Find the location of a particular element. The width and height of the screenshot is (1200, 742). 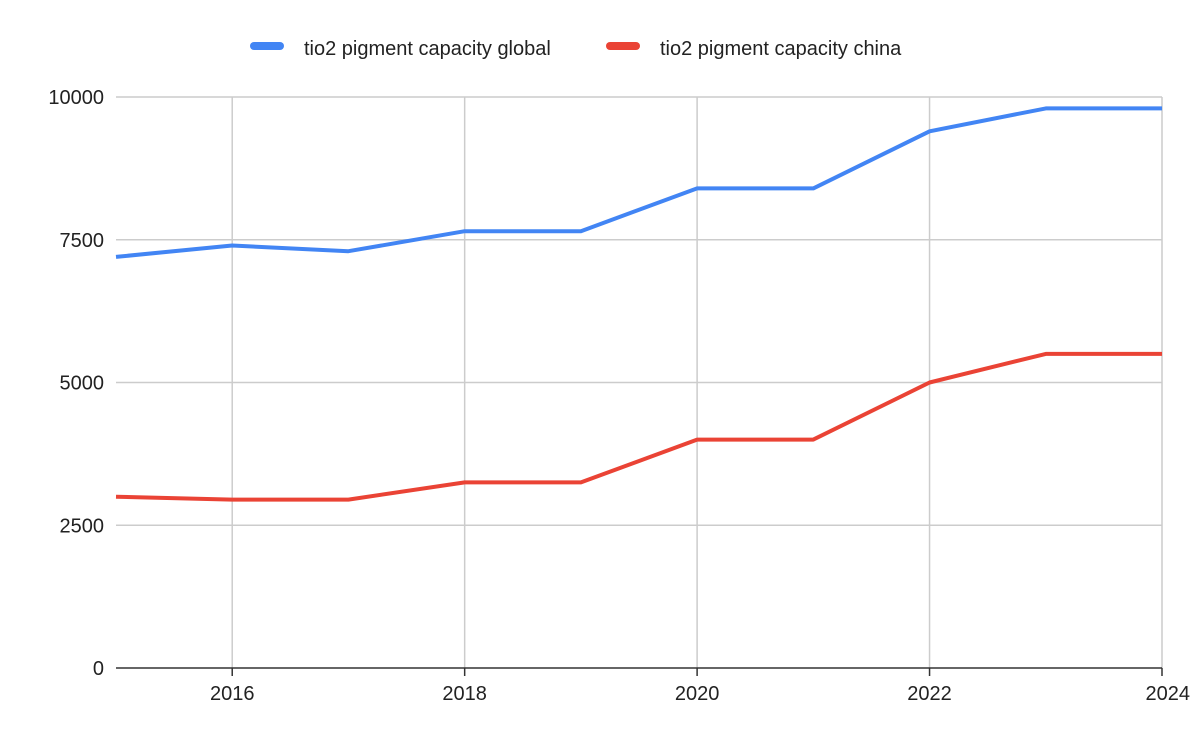

y-tick-label-2500: 2500 is located at coordinates (82, 526).